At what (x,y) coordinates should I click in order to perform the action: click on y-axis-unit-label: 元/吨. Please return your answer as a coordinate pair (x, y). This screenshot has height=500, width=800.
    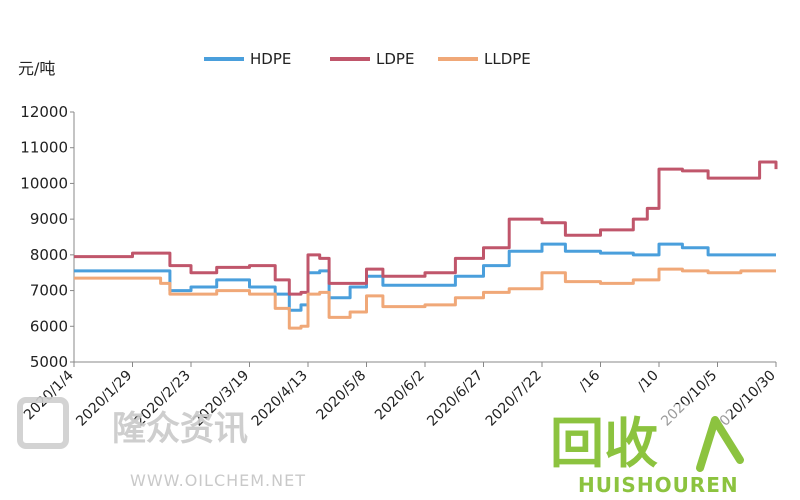
    Looking at the image, I should click on (36, 68).